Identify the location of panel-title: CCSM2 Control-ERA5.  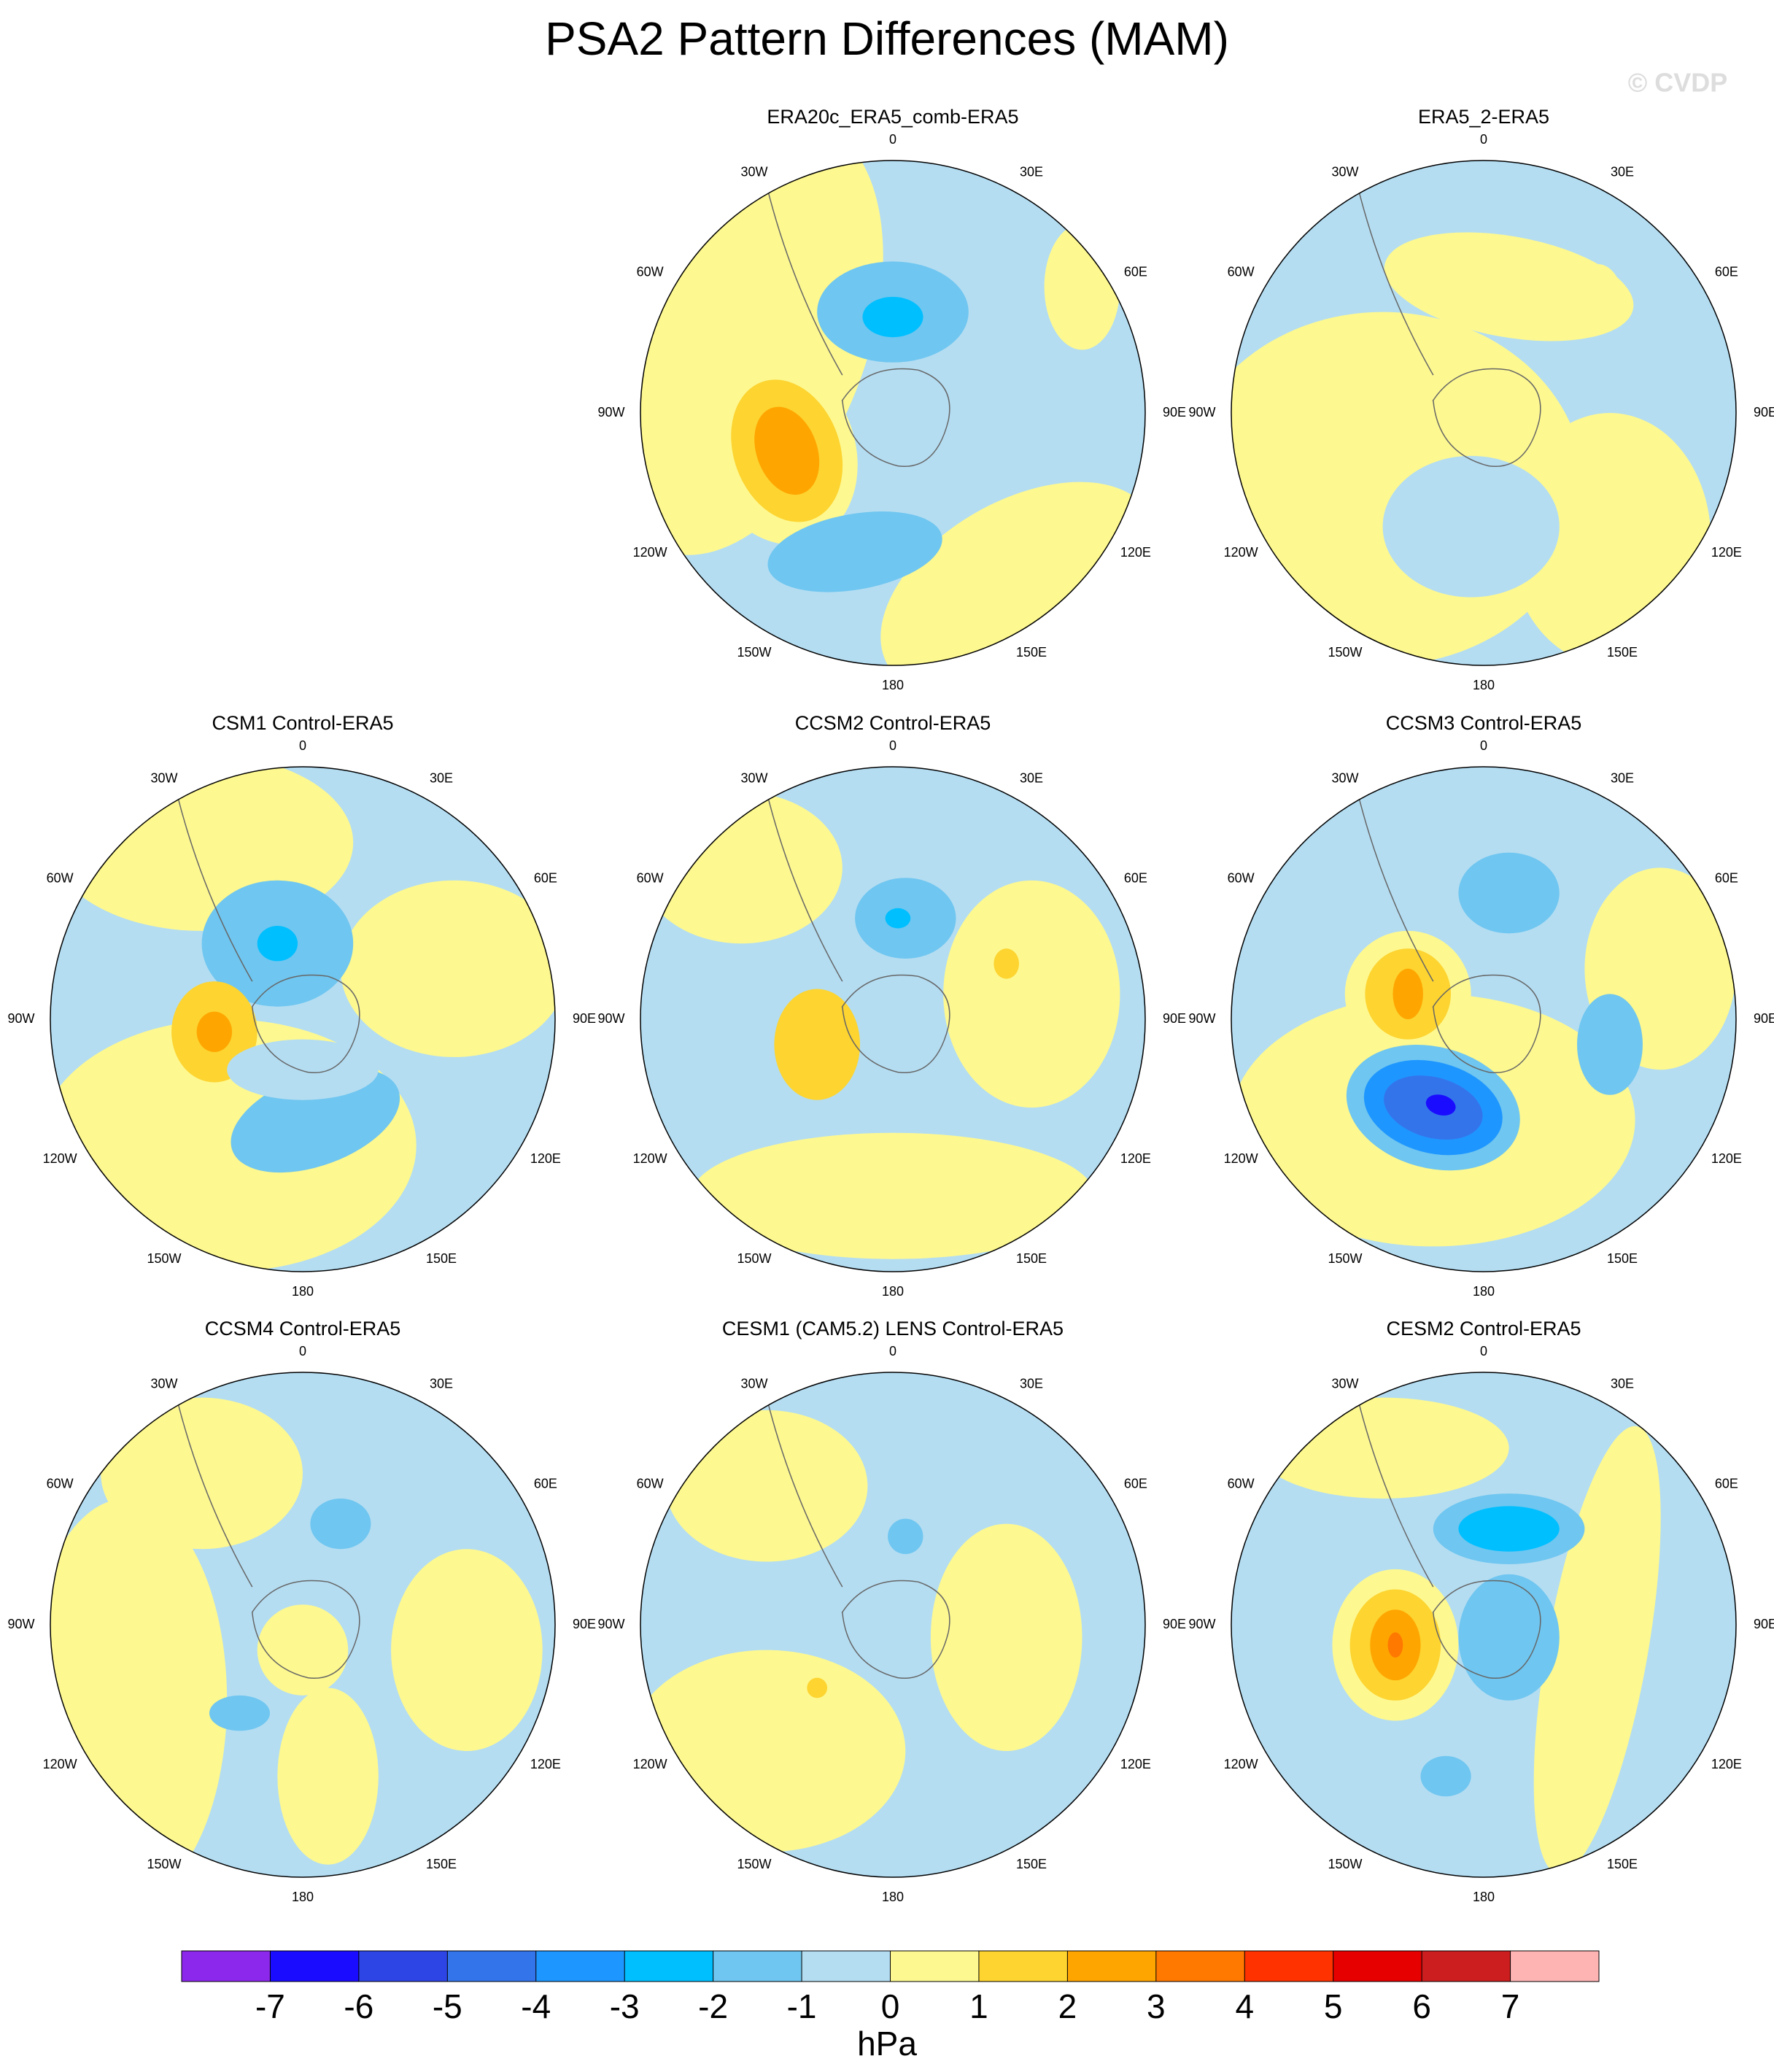
(893, 723).